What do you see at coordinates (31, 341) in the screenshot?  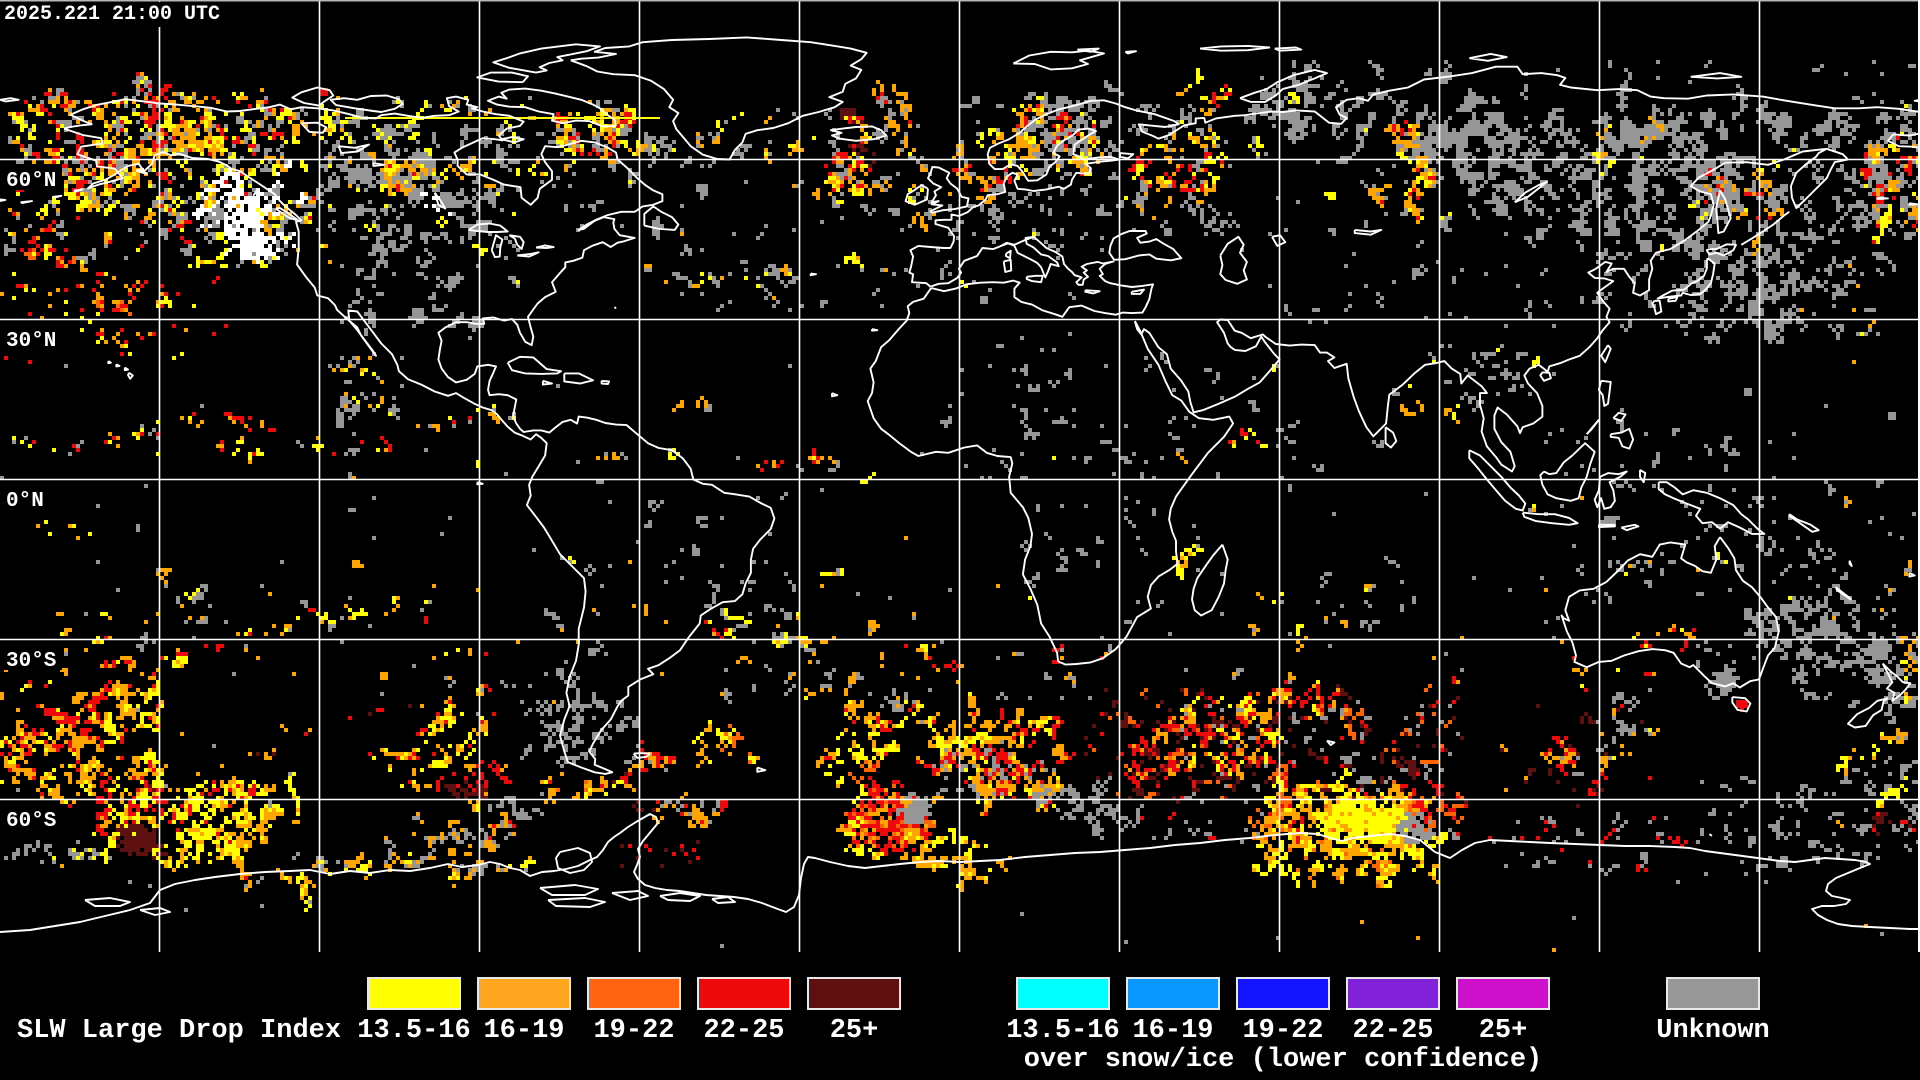 I see `svg-text: 30°N` at bounding box center [31, 341].